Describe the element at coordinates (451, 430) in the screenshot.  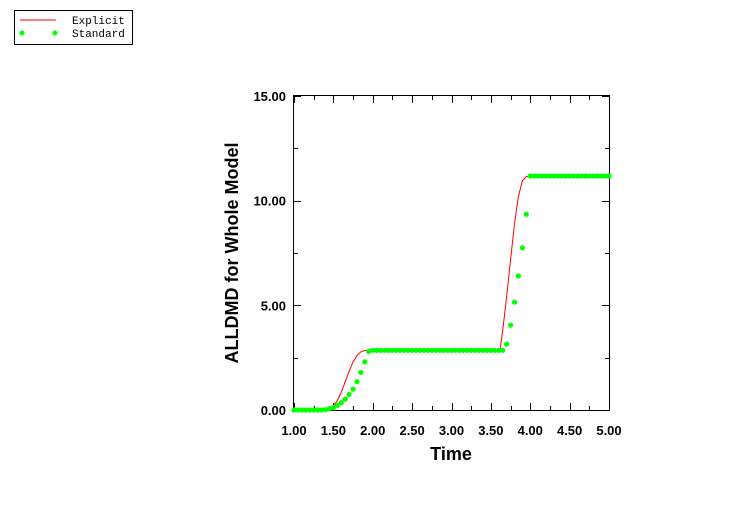
I see `x-tick-label: 3.00` at that location.